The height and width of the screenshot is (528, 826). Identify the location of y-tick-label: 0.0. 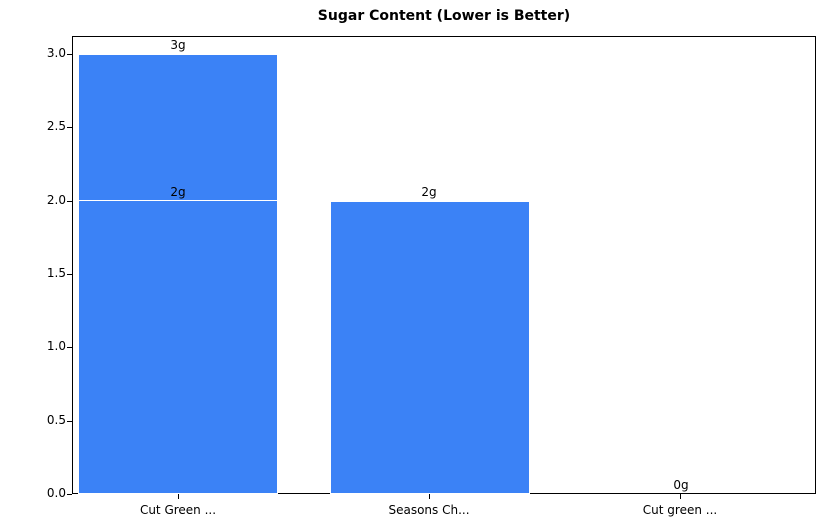
(56, 493).